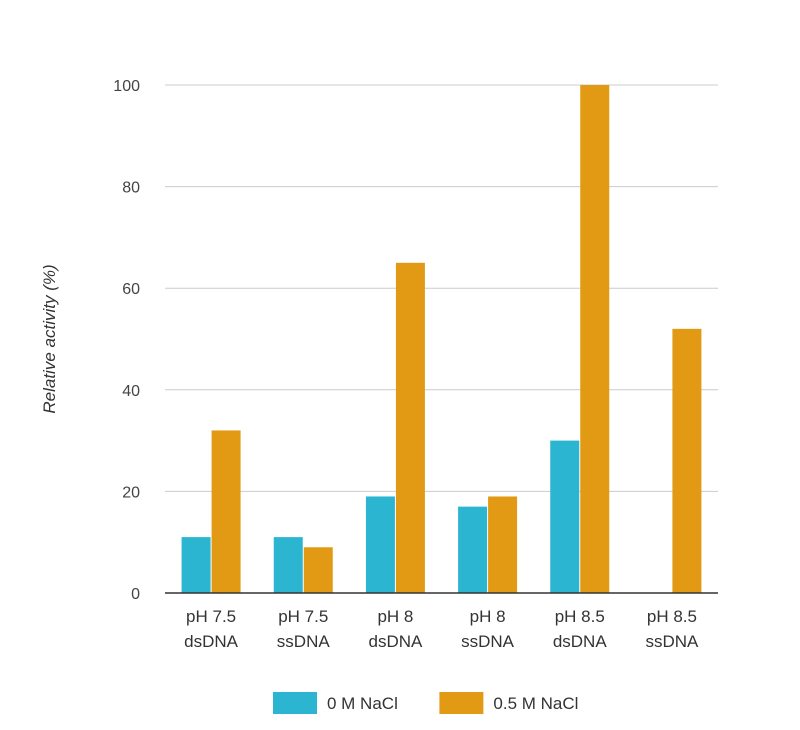 The width and height of the screenshot is (800, 730). What do you see at coordinates (49, 338) in the screenshot?
I see `y-axis-title: Relative activity (%)` at bounding box center [49, 338].